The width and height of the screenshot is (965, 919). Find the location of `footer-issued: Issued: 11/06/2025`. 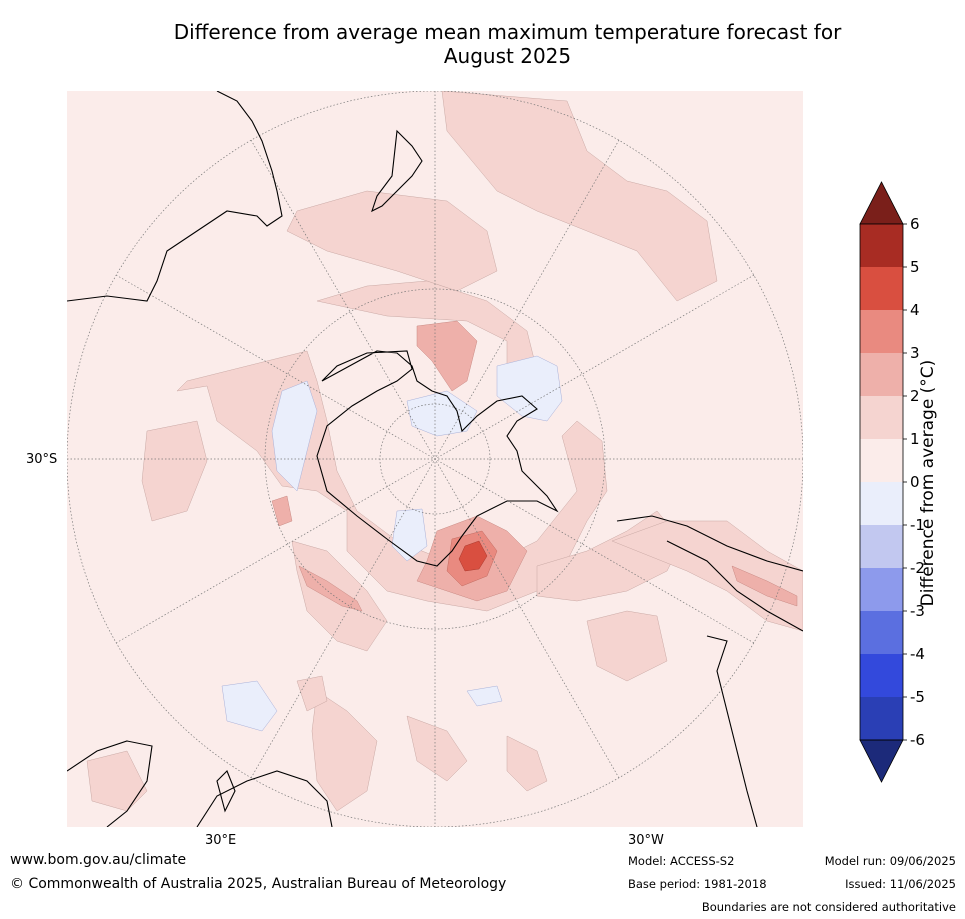

footer-issued: Issued: 11/06/2025 is located at coordinates (900, 884).